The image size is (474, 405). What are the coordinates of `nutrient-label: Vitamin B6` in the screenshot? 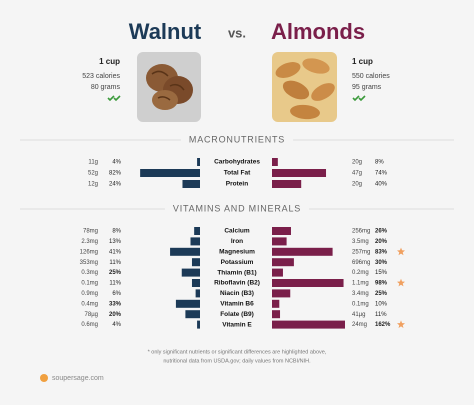 It's located at (237, 304).